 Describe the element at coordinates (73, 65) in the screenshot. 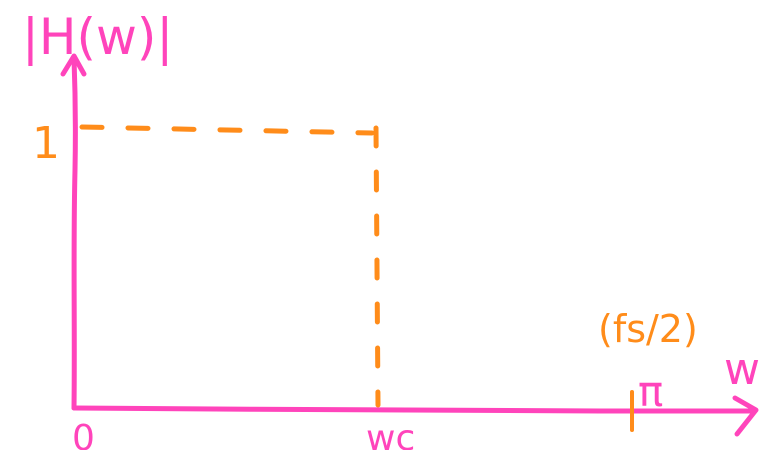

I see `y-axis-arrowhead` at that location.